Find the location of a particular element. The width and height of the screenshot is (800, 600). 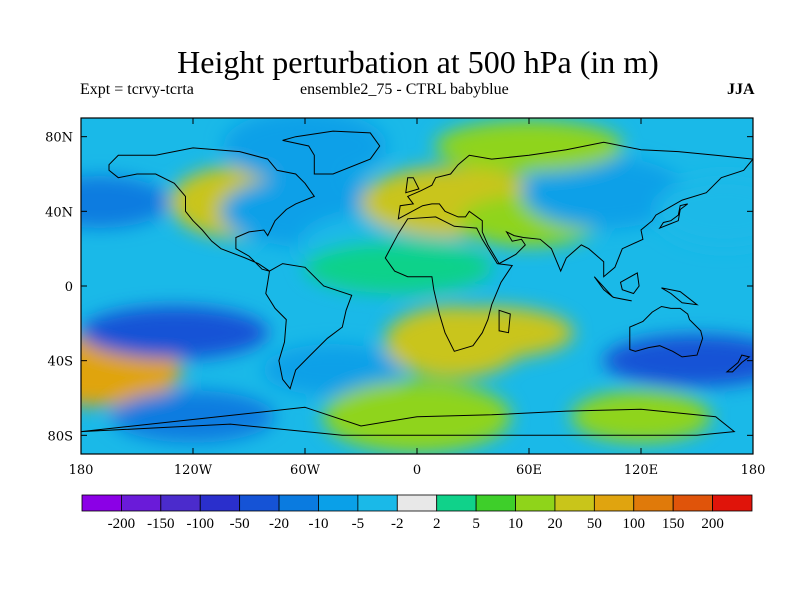

colorbar-label: -20 is located at coordinates (279, 524).